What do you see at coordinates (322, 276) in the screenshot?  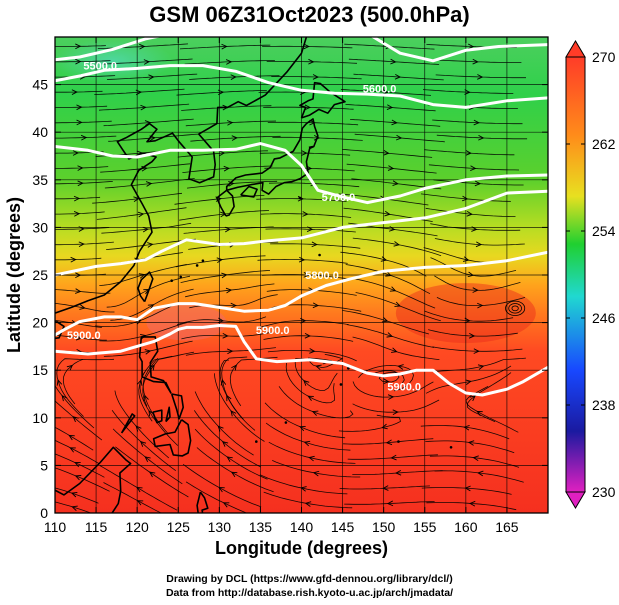 I see `contour-label: 5800.0` at bounding box center [322, 276].